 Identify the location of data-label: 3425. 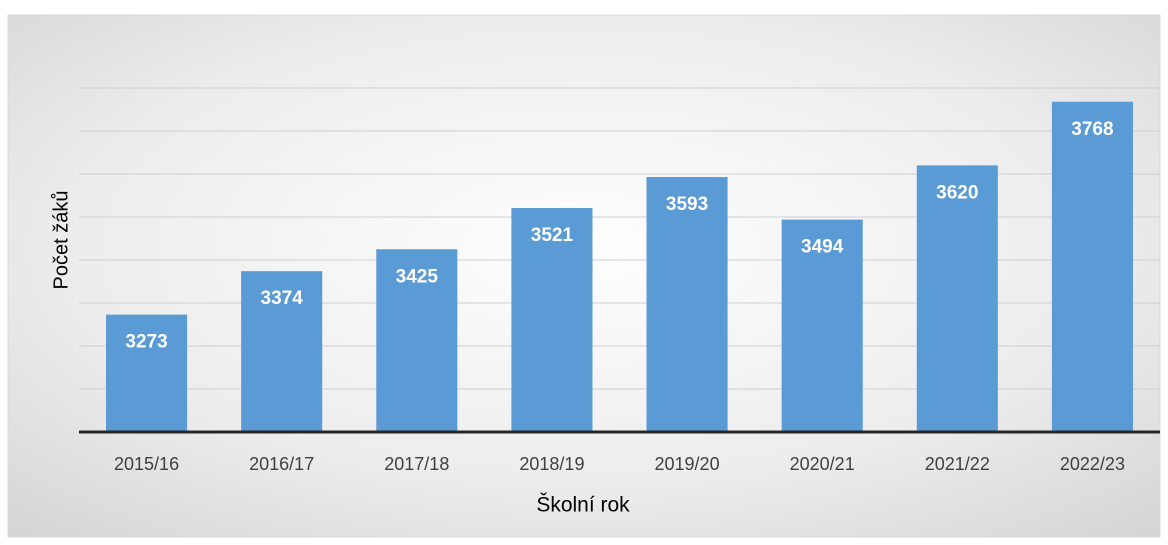
(417, 276).